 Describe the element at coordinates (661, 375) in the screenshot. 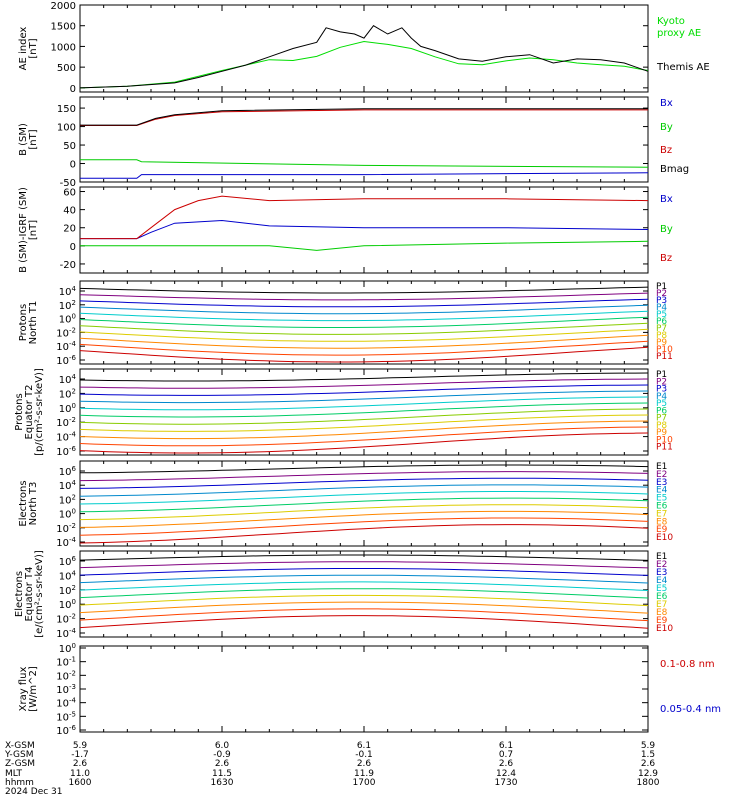

I see `protons-t2-legend-p1: P1` at that location.